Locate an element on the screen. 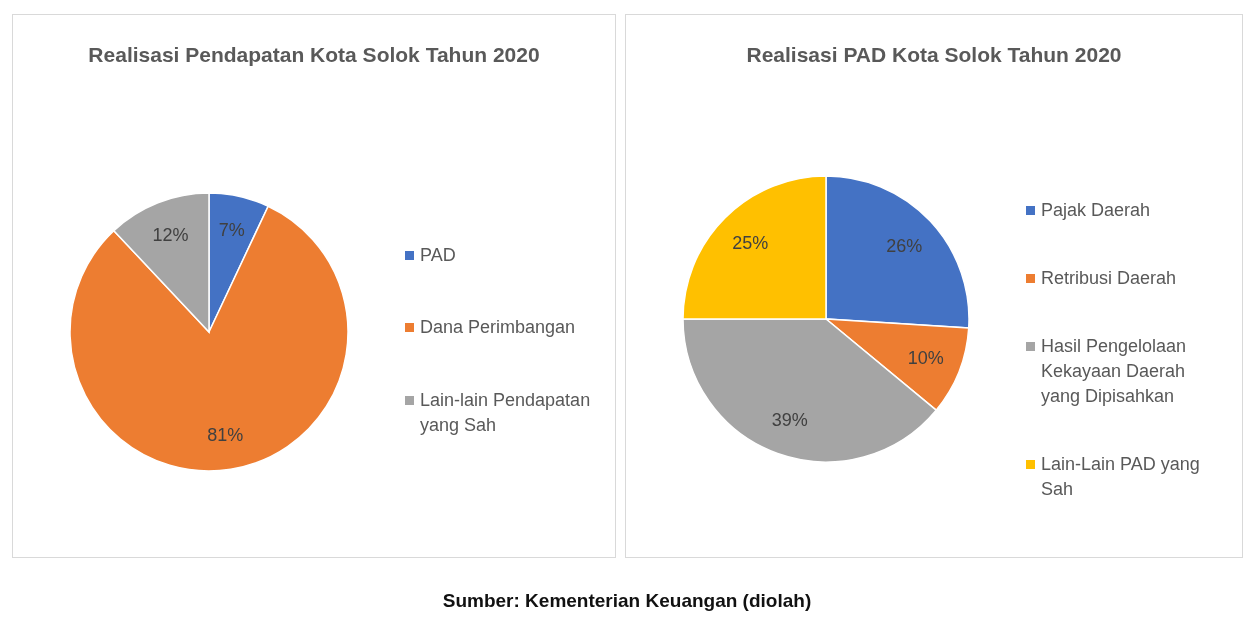 The height and width of the screenshot is (619, 1254). text: Sumber: Kementerian Keuangan (diolah) is located at coordinates (627, 601).